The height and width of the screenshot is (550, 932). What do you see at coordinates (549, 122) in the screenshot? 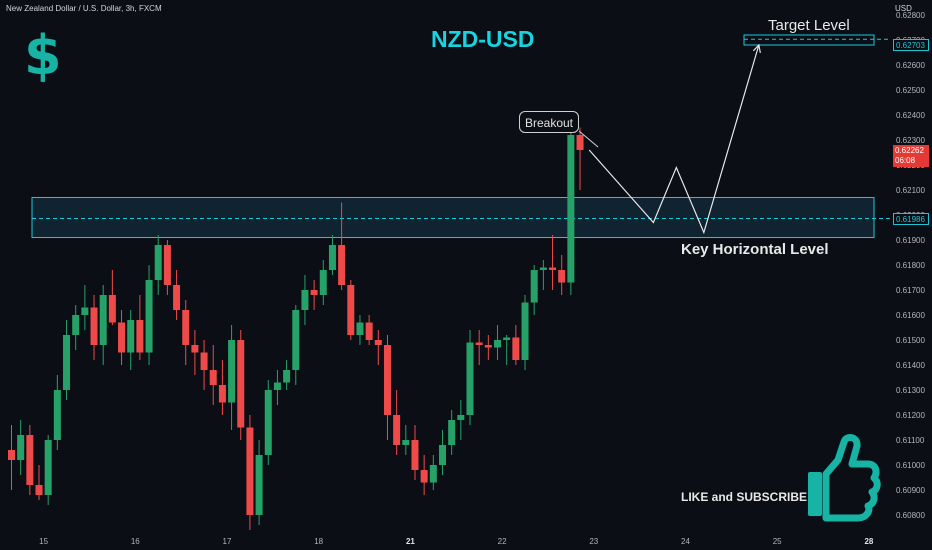
I see `breakout-callout: Breakout` at bounding box center [549, 122].